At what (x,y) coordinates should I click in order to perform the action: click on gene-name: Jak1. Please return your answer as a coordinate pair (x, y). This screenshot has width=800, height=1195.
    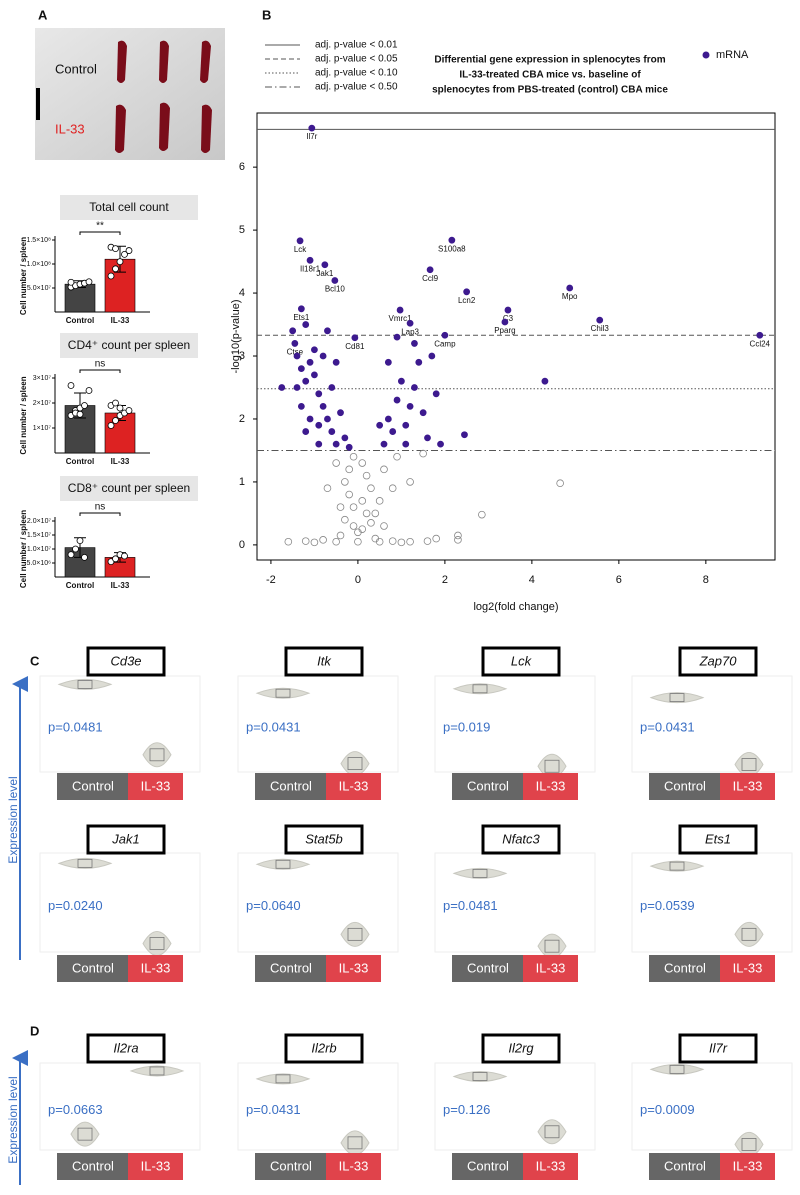
    Looking at the image, I should click on (125, 838).